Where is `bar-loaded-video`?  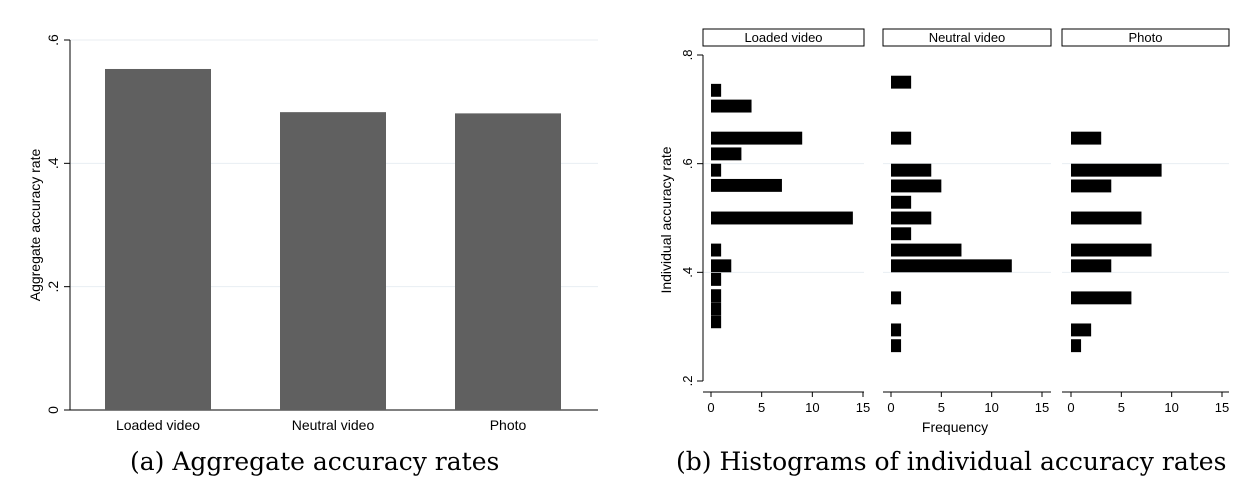 bar-loaded-video is located at coordinates (158, 239).